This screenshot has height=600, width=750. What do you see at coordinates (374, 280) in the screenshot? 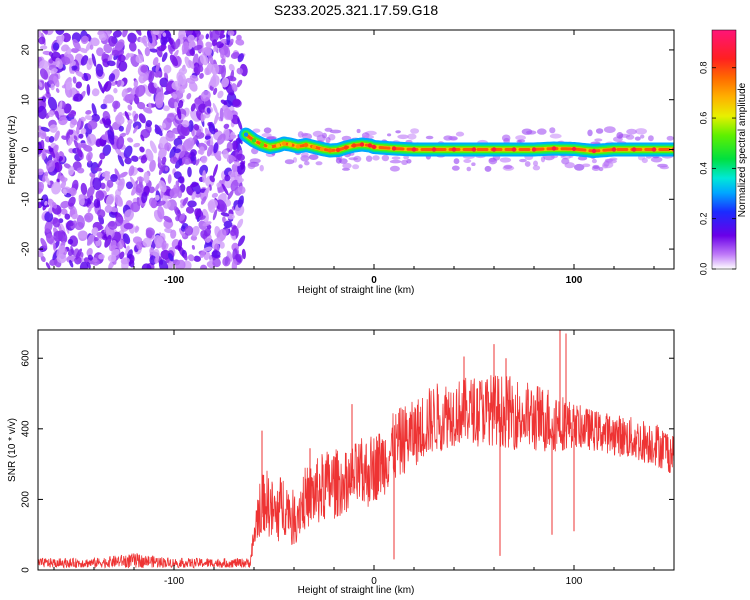
I see `spectrogram-x-tick-label: 0` at bounding box center [374, 280].